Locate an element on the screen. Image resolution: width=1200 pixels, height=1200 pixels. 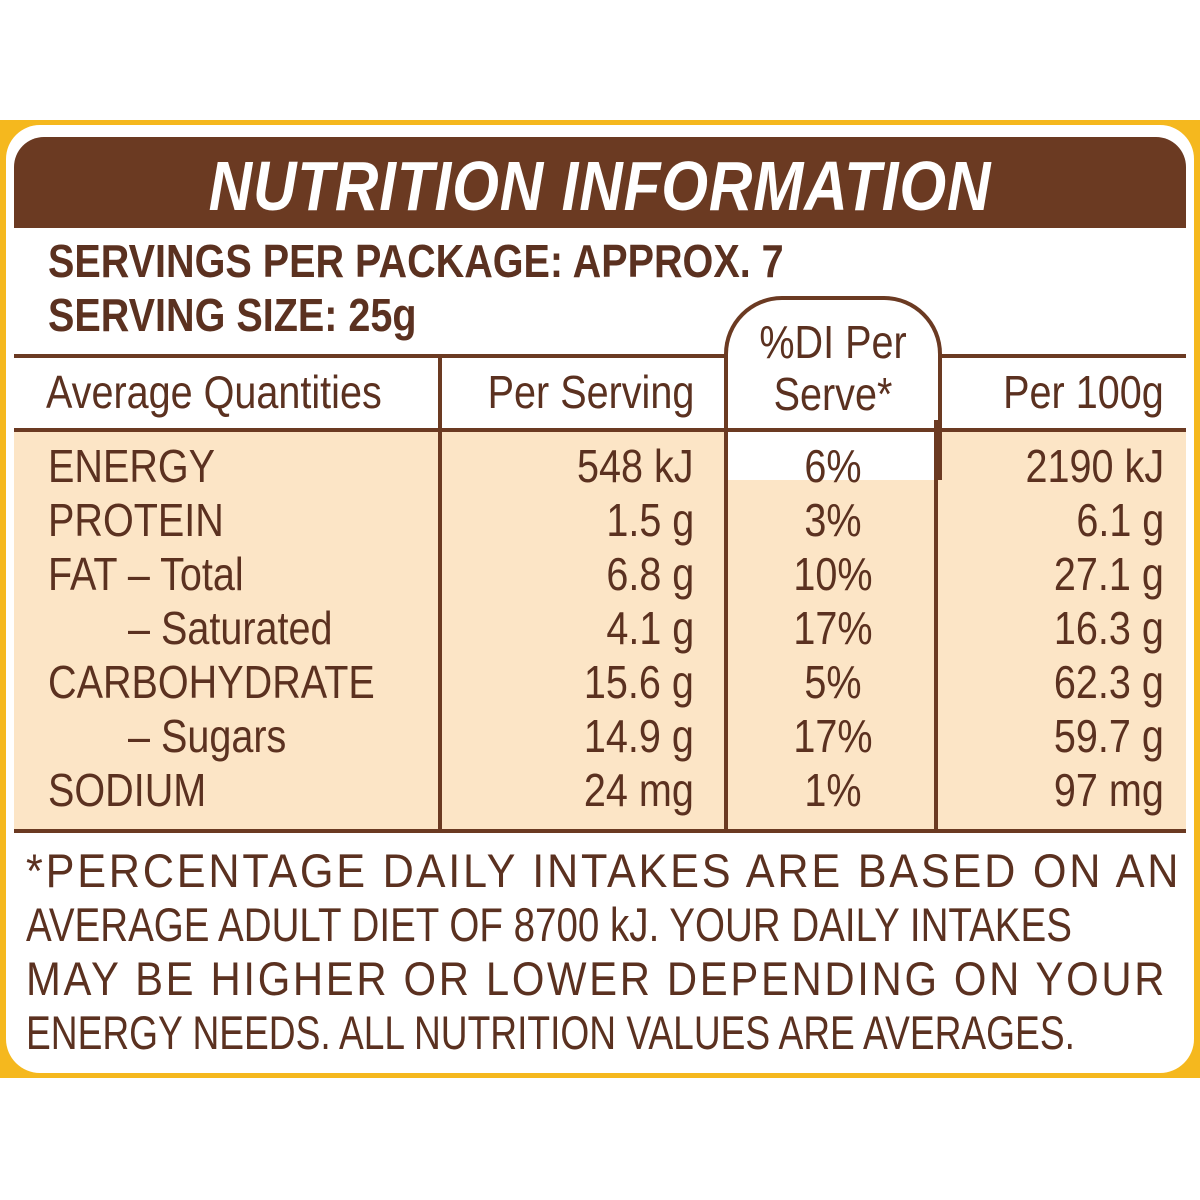
row-label: PROTEIN is located at coordinates (136, 520).